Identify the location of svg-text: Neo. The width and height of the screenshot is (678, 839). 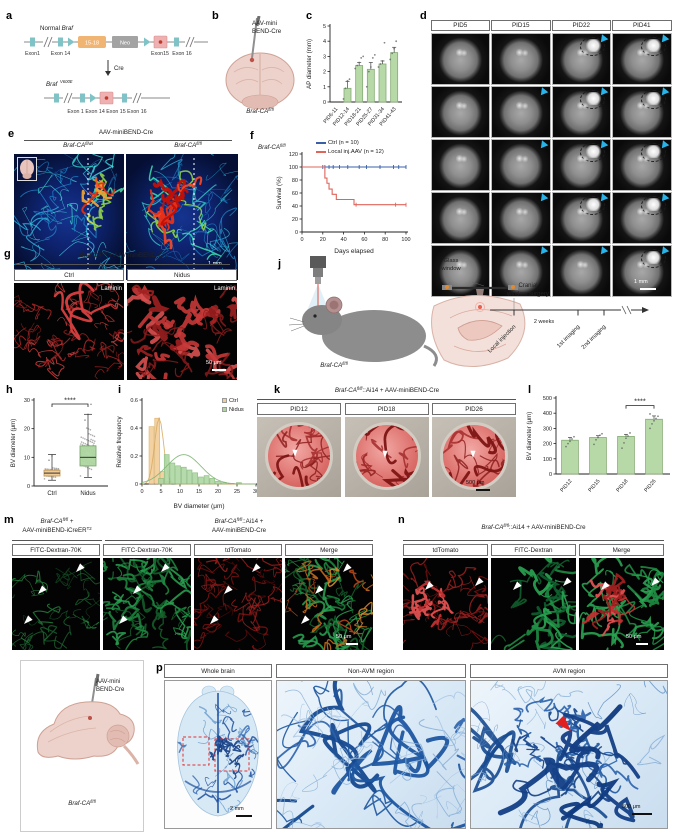
(125, 44).